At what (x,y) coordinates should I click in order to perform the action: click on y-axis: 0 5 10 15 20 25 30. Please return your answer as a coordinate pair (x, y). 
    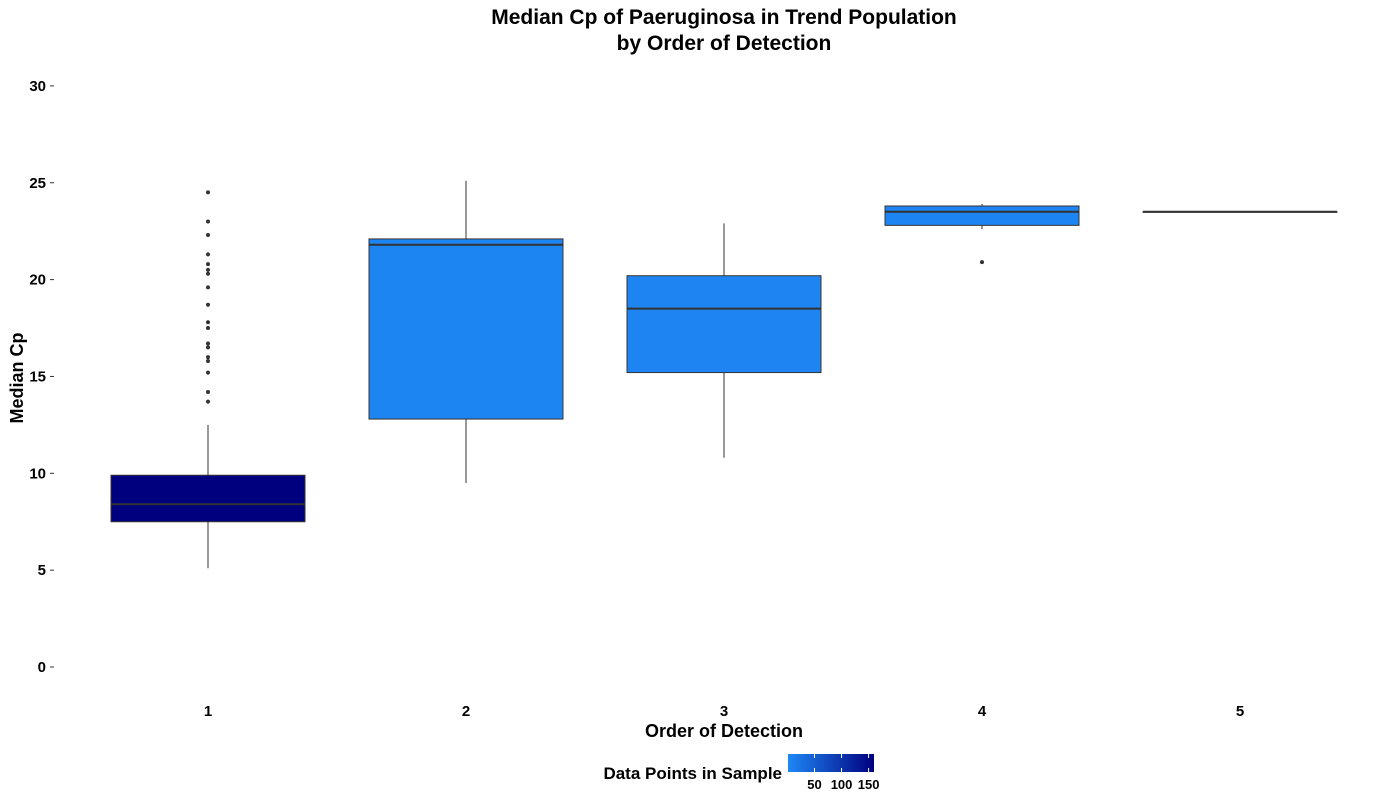
    Looking at the image, I should click on (41, 377).